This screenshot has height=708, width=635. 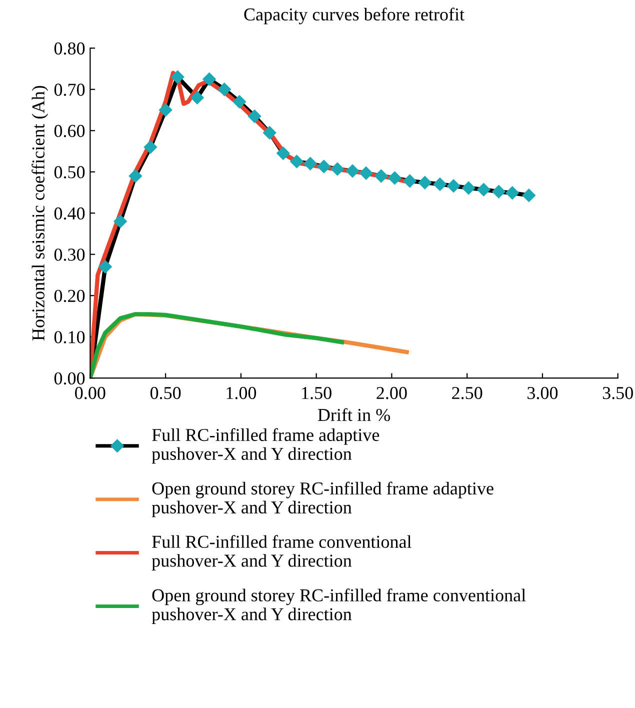 What do you see at coordinates (354, 16) in the screenshot?
I see `chart-title: Capacity curves before retrofit` at bounding box center [354, 16].